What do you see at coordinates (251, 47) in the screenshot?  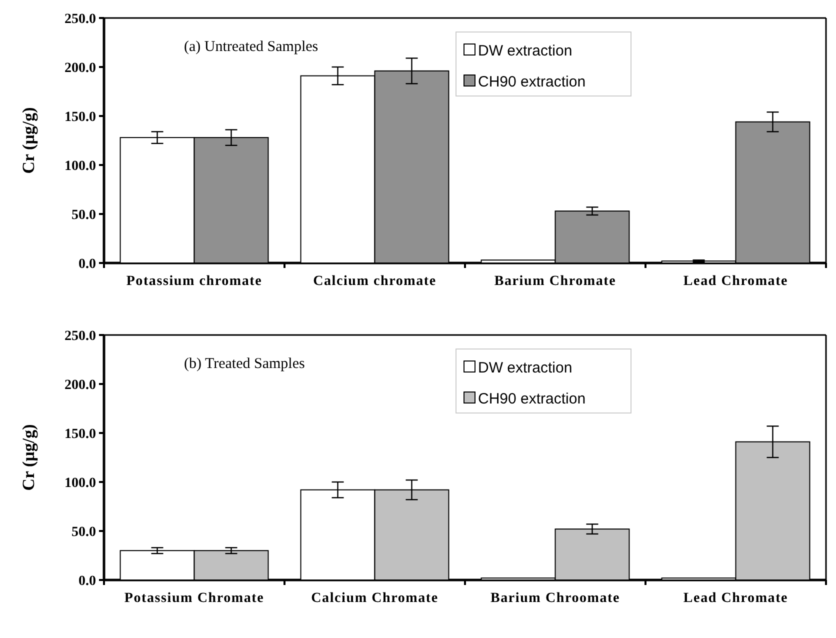 I see `text: (a) Untreated Samples` at bounding box center [251, 47].